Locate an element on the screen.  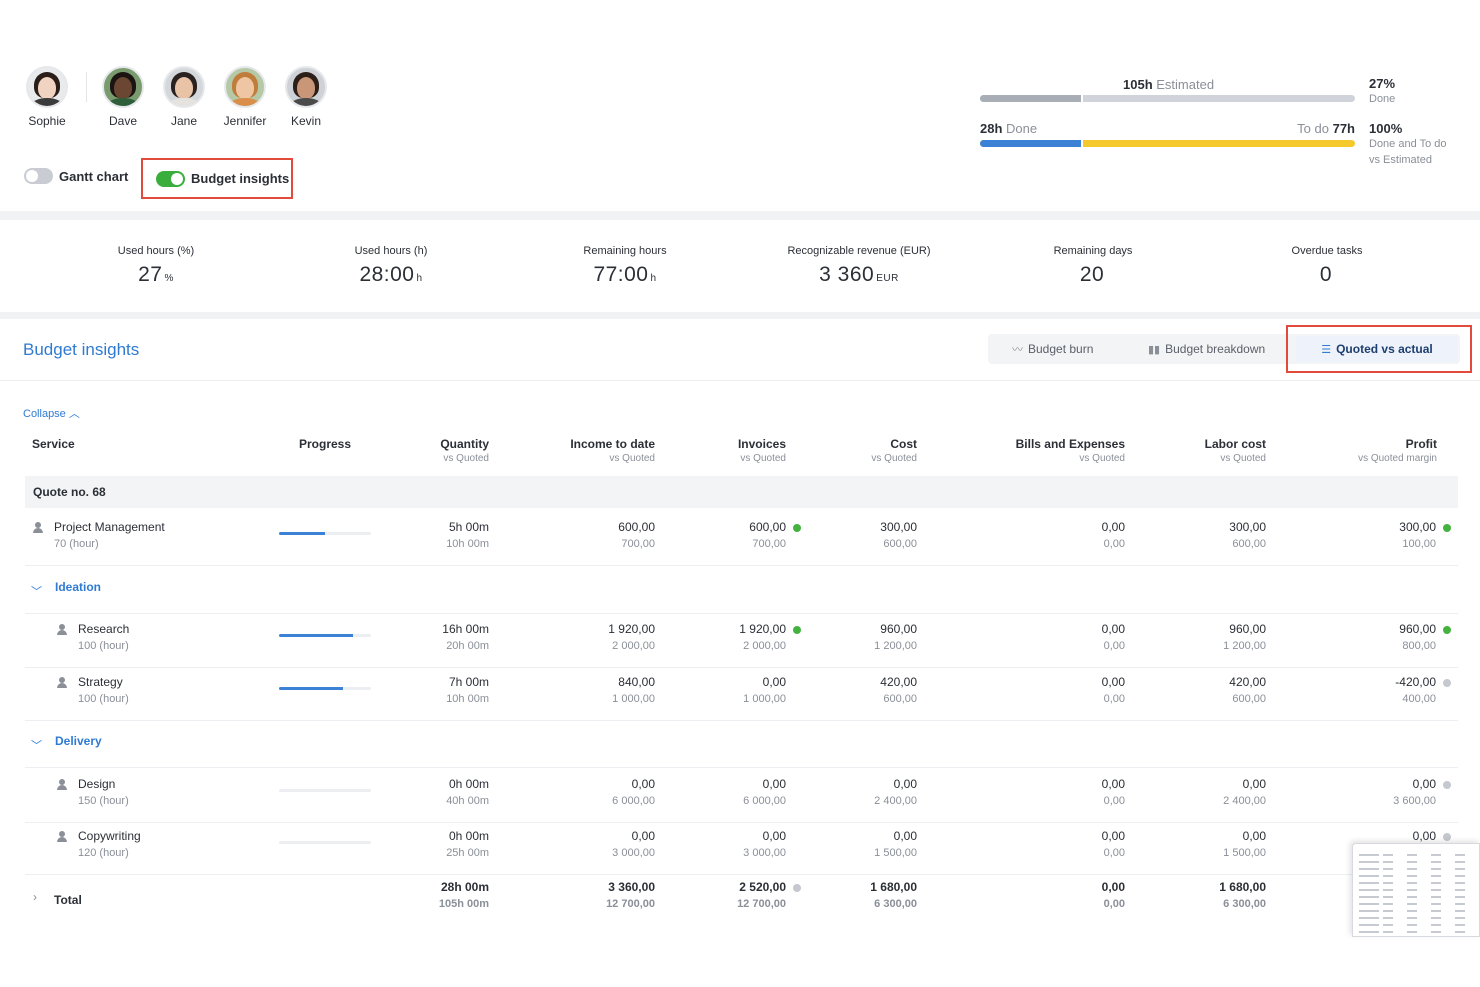
total-income: 3 360,00 12 700,00 is located at coordinates (630, 895).